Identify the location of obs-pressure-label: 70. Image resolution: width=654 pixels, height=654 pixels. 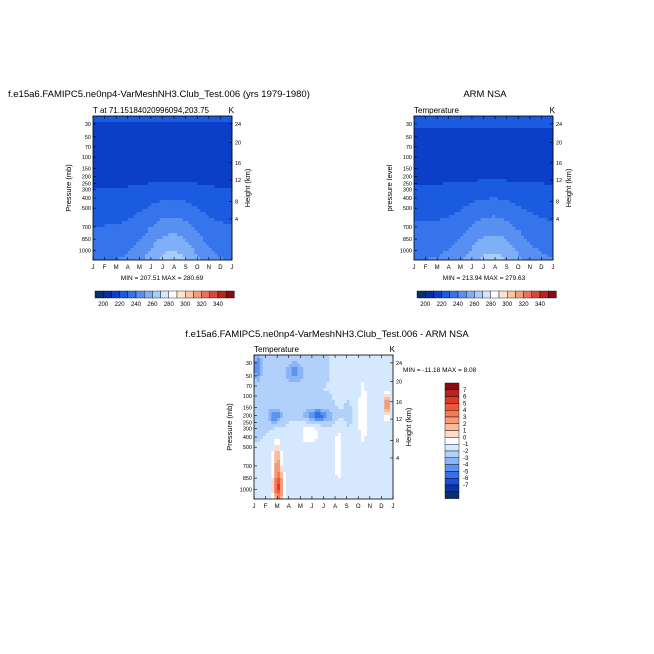
(409, 148).